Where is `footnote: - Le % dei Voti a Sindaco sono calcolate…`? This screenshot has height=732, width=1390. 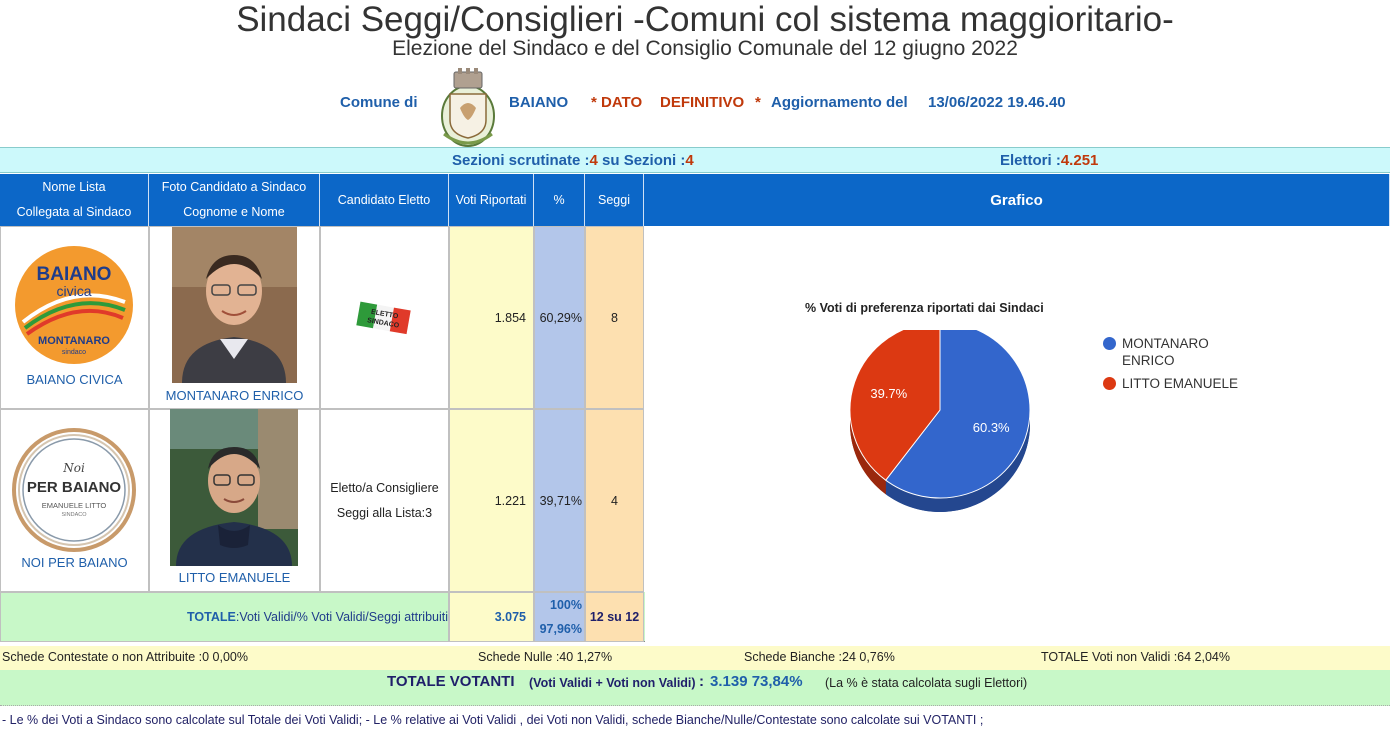
footnote: - Le % dei Voti a Sindaco sono calcolate… is located at coordinates (493, 720).